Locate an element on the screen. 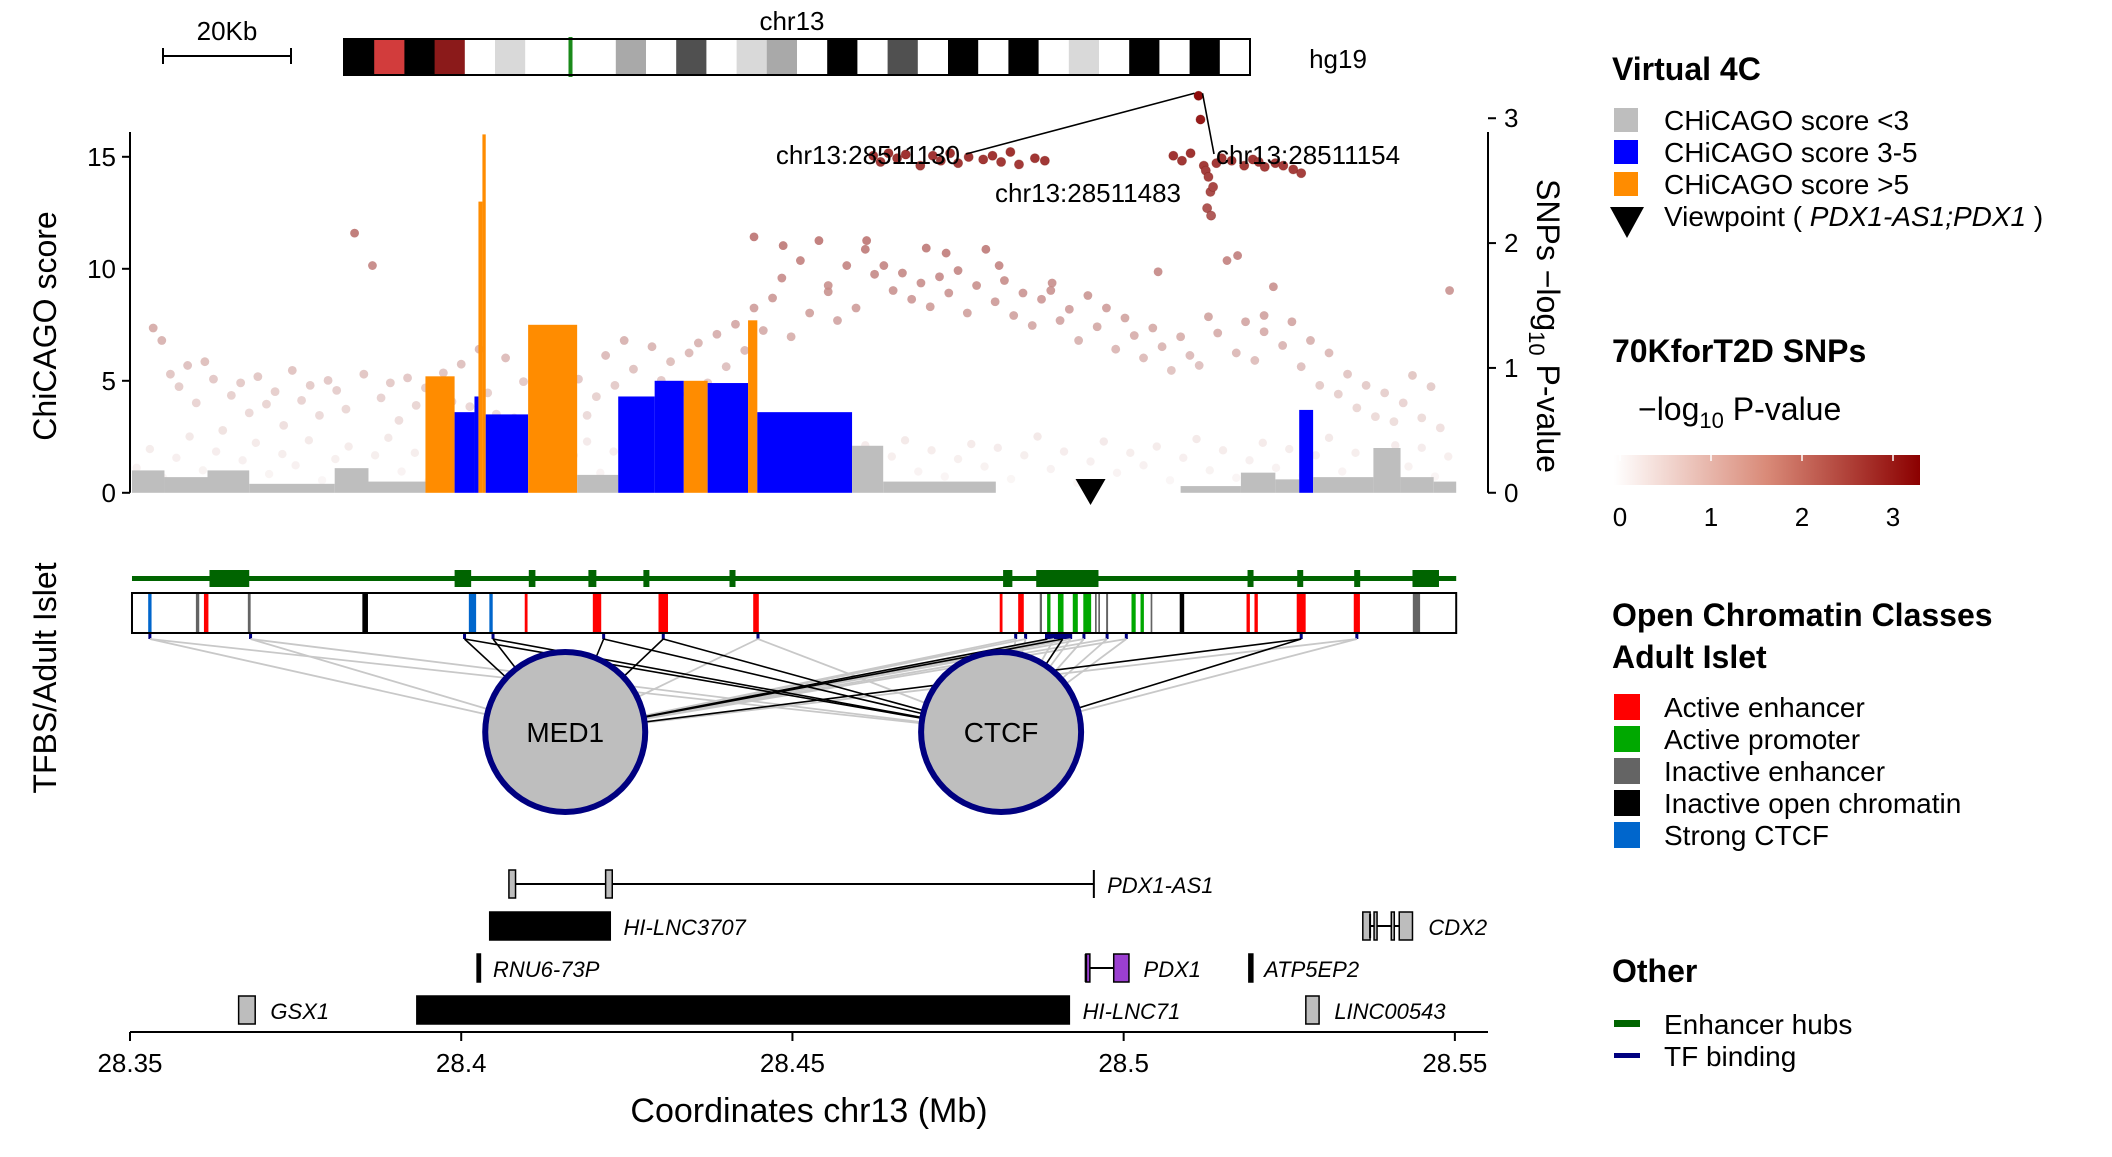 Image resolution: width=2112 pixels, height=1157 pixels. tf-binding-block is located at coordinates (1058, 636).